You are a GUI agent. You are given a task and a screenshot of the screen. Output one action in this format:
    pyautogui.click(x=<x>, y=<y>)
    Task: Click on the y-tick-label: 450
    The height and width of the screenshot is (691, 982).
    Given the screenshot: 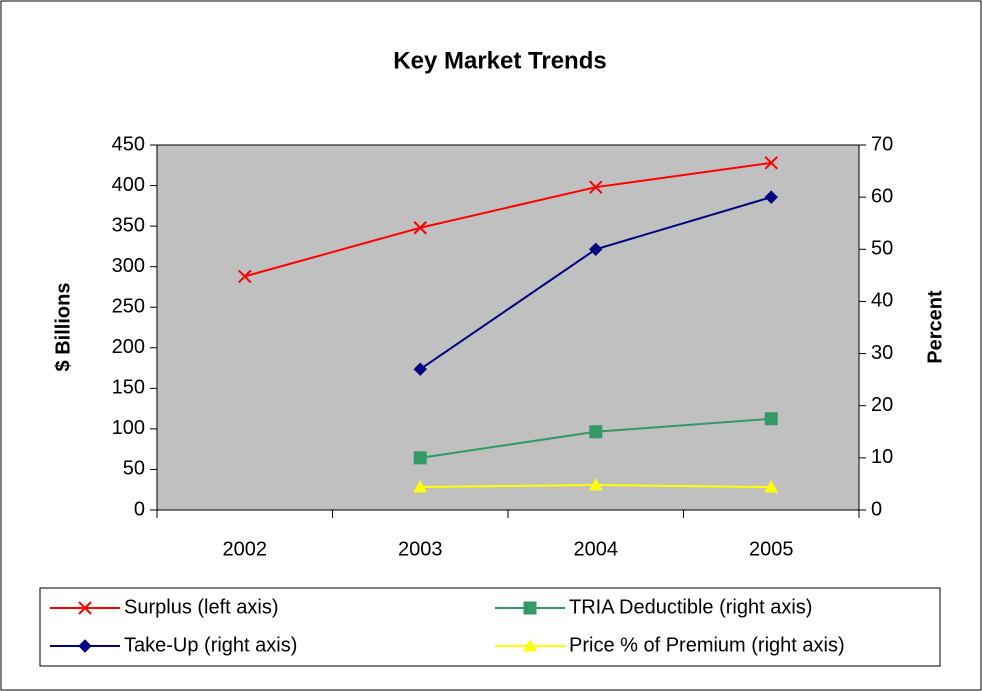 What is the action you would take?
    pyautogui.click(x=128, y=144)
    